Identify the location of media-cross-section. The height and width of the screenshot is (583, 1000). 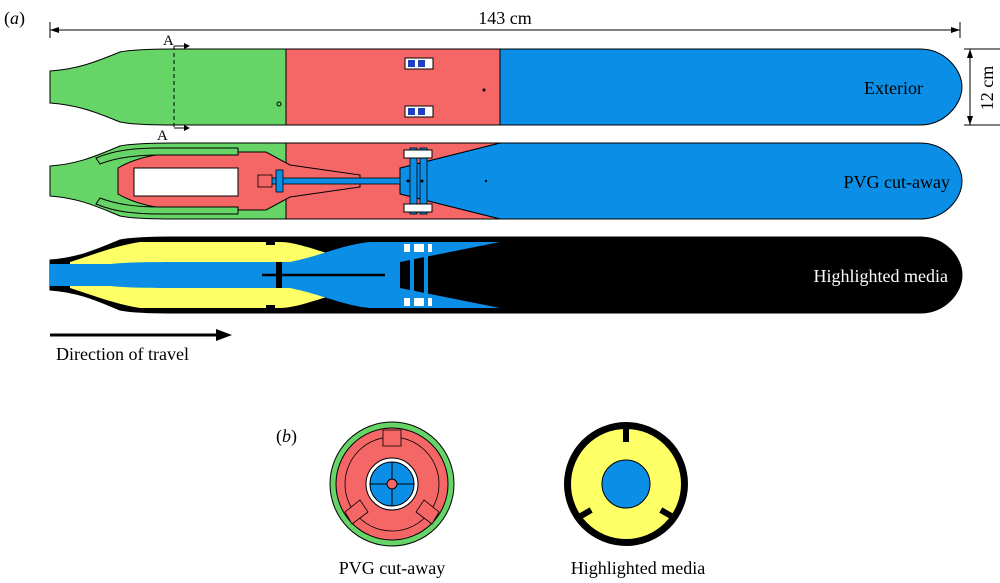
(626, 484).